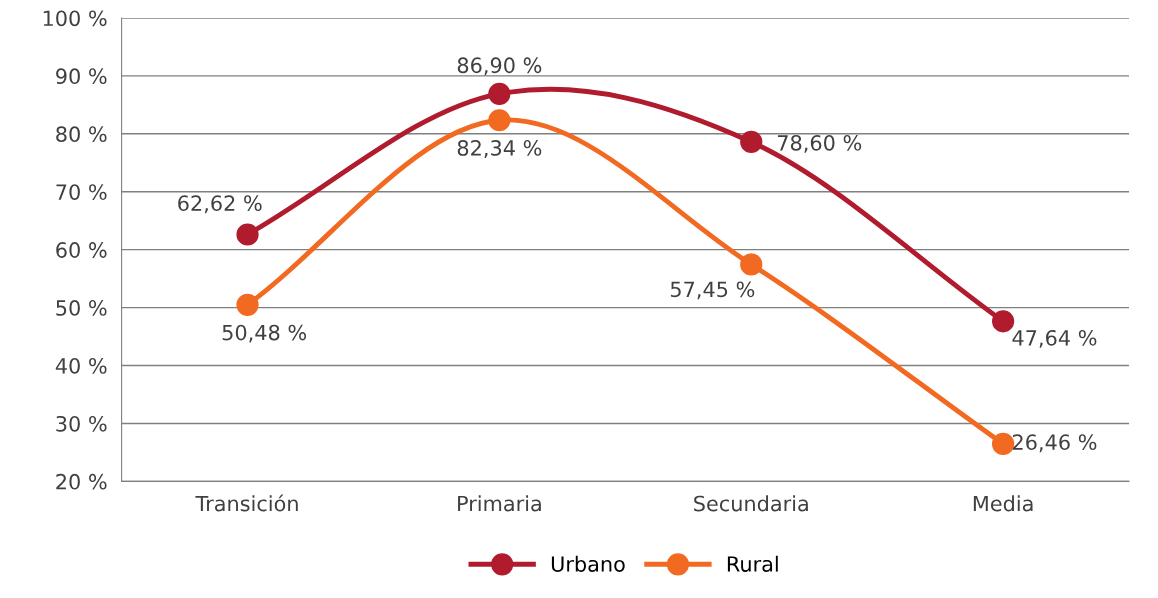  What do you see at coordinates (220, 204) in the screenshot?
I see `data-label: 62,62 %` at bounding box center [220, 204].